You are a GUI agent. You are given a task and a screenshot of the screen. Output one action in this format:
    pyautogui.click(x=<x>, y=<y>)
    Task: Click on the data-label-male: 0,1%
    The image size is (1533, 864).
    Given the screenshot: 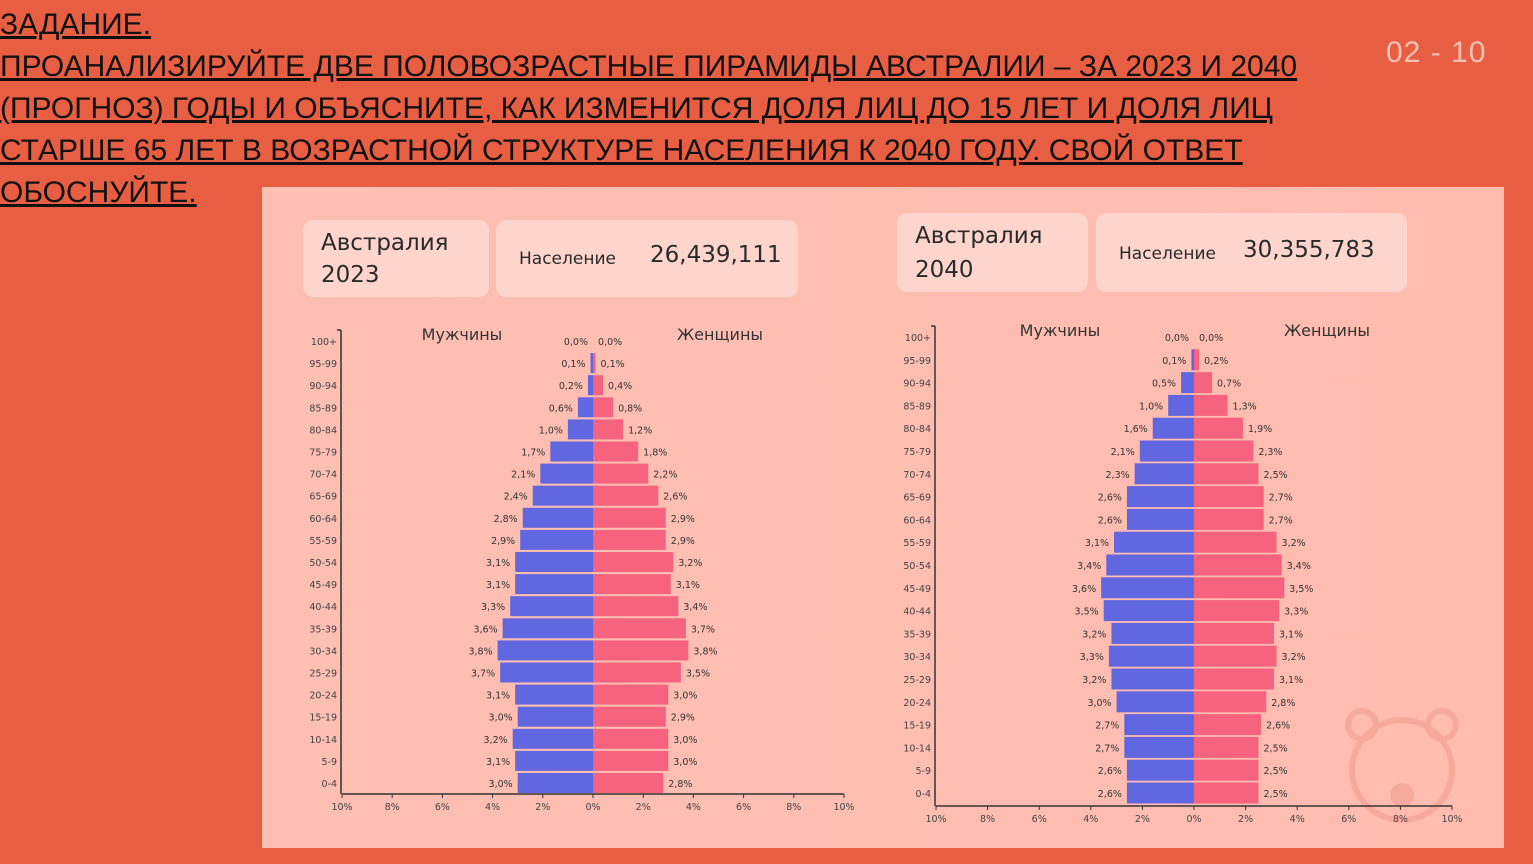 What is the action you would take?
    pyautogui.click(x=573, y=364)
    